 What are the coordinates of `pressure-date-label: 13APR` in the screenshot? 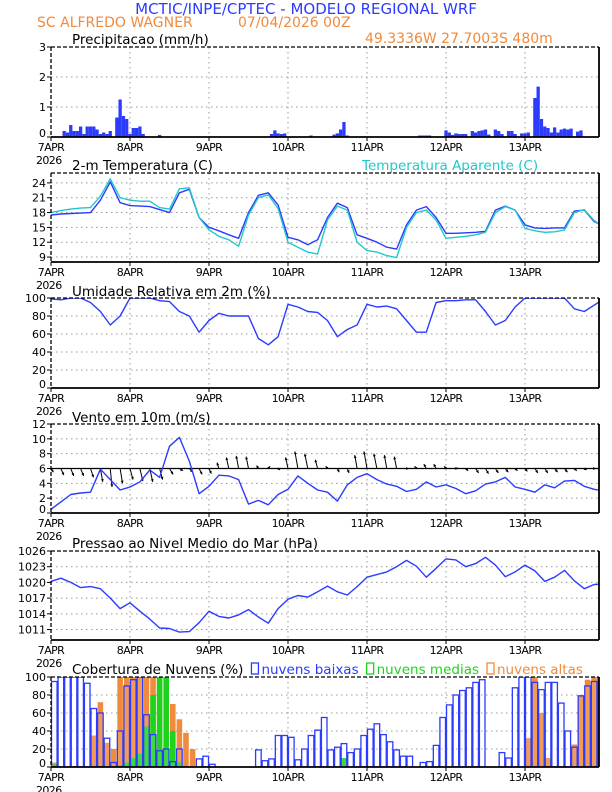 It's located at (526, 650).